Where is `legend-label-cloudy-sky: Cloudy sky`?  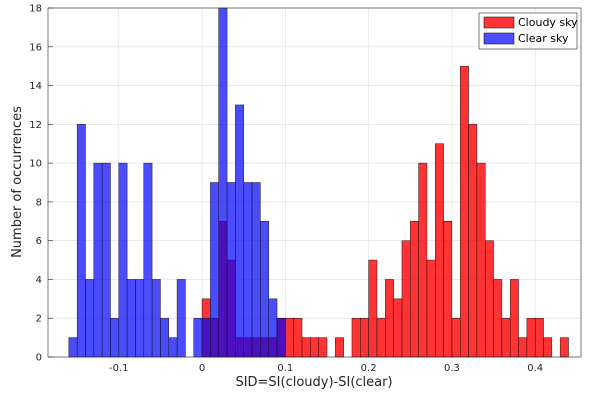 legend-label-cloudy-sky: Cloudy sky is located at coordinates (548, 22).